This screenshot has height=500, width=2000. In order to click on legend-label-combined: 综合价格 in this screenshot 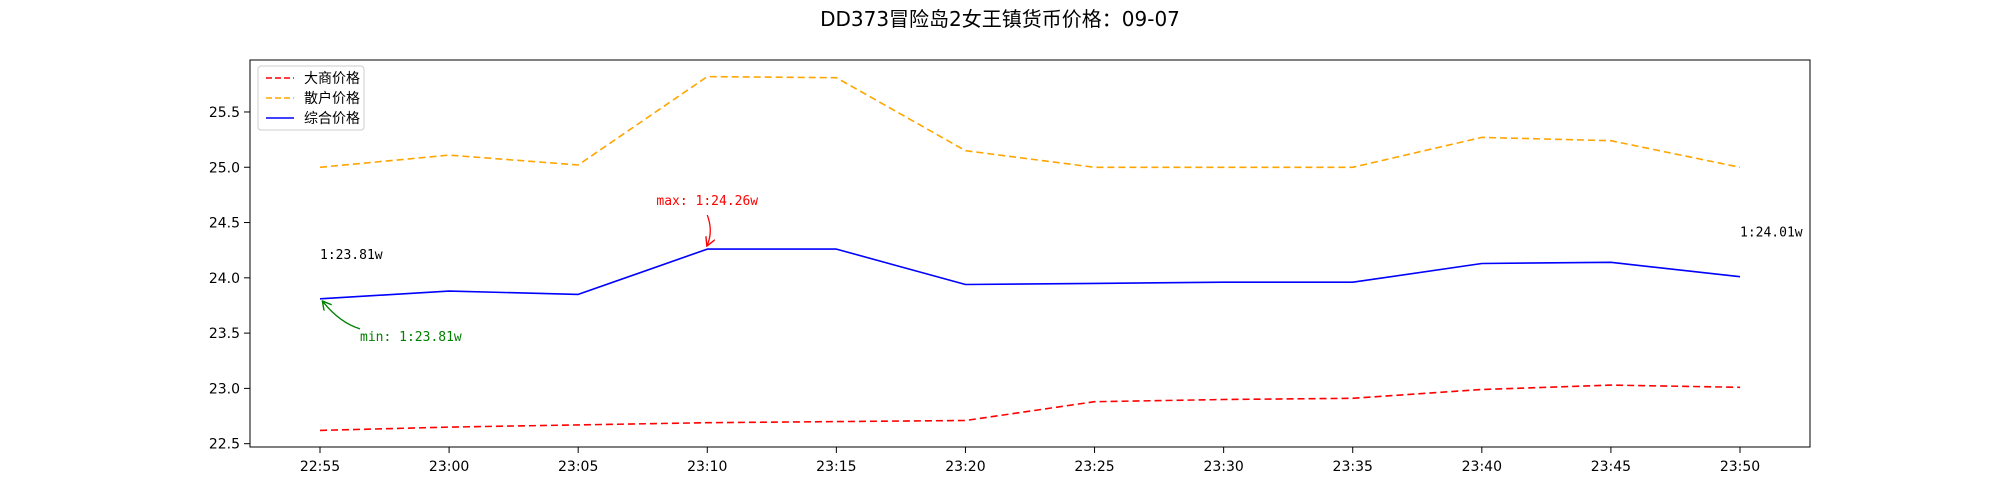, I will do `click(332, 119)`.